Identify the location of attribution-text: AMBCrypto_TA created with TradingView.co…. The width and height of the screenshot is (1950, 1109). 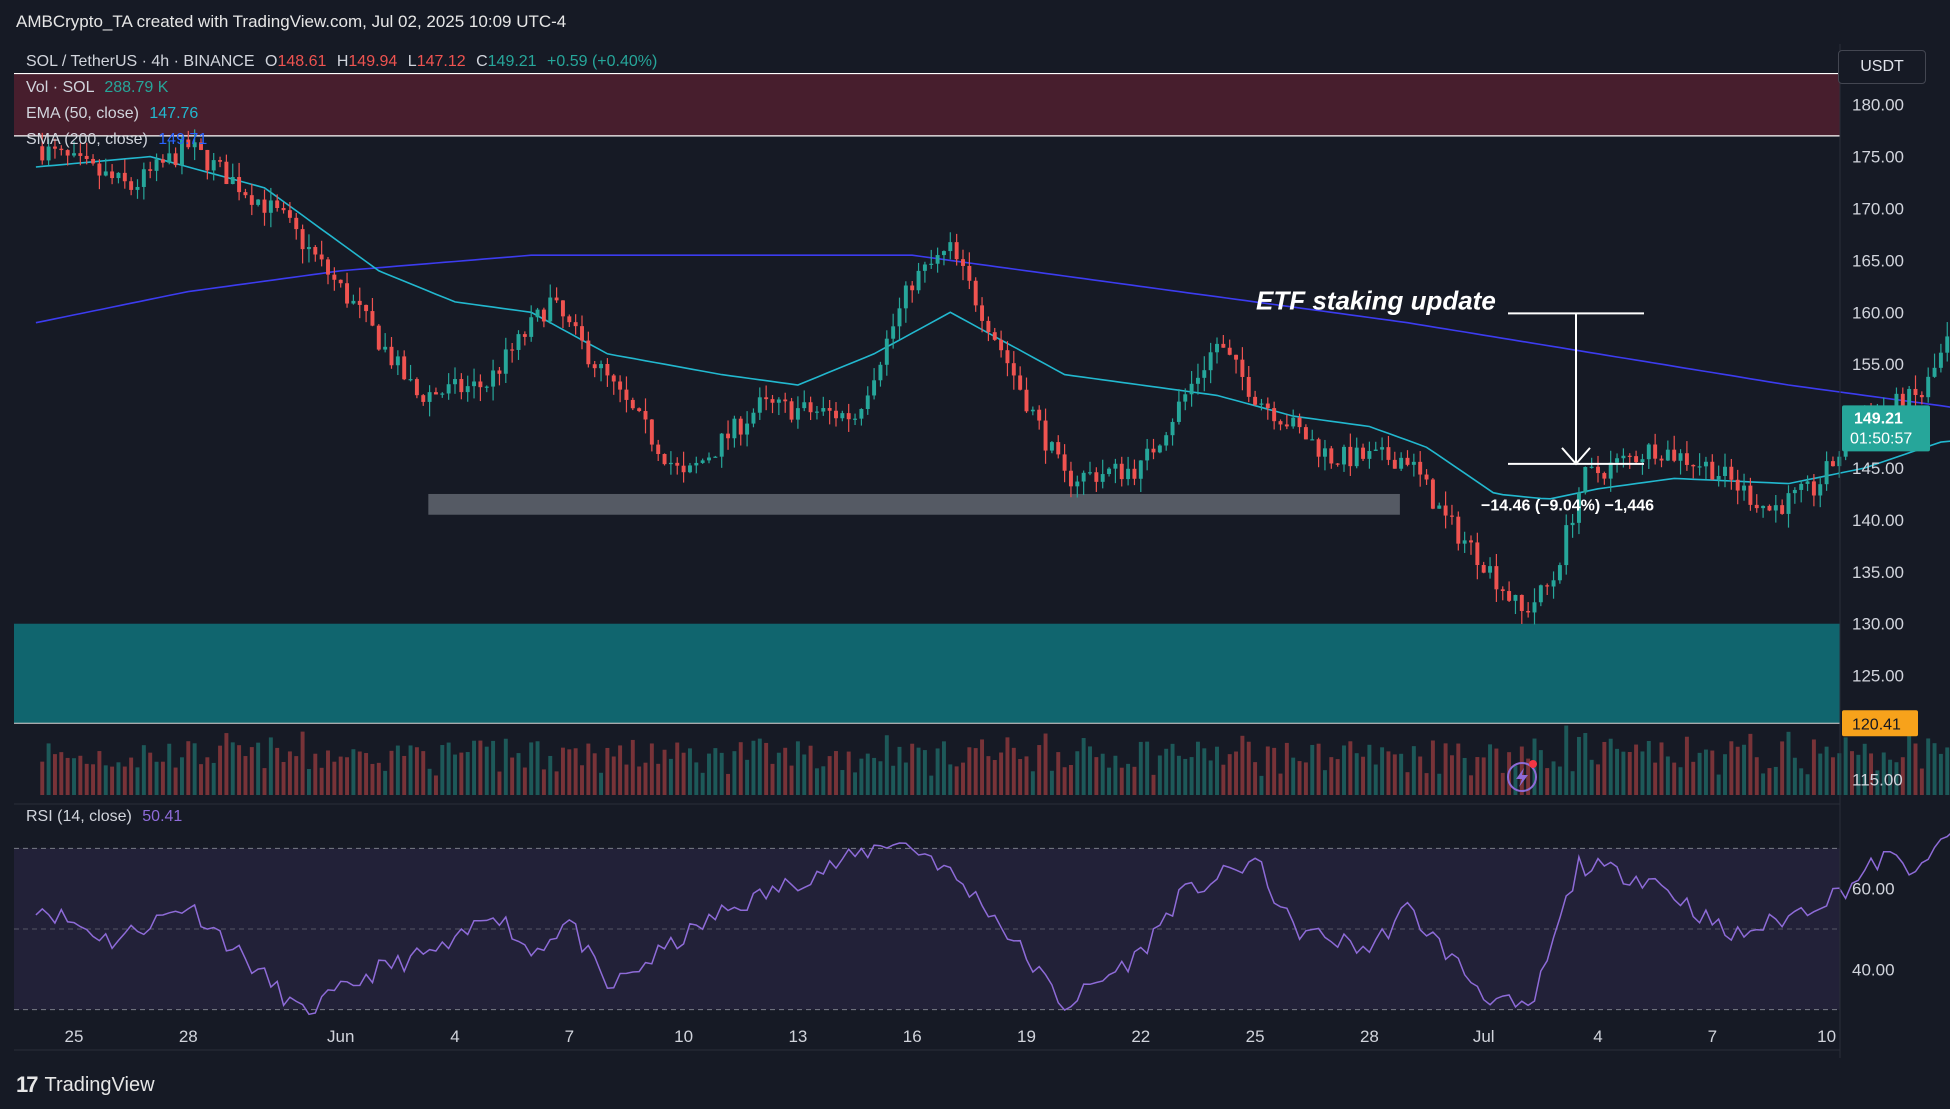
(291, 21).